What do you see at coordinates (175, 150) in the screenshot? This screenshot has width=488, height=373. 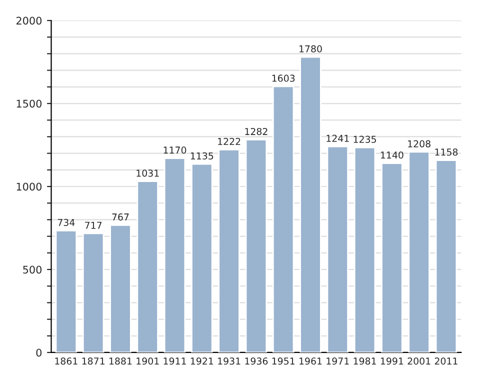 I see `data-label: 1170` at bounding box center [175, 150].